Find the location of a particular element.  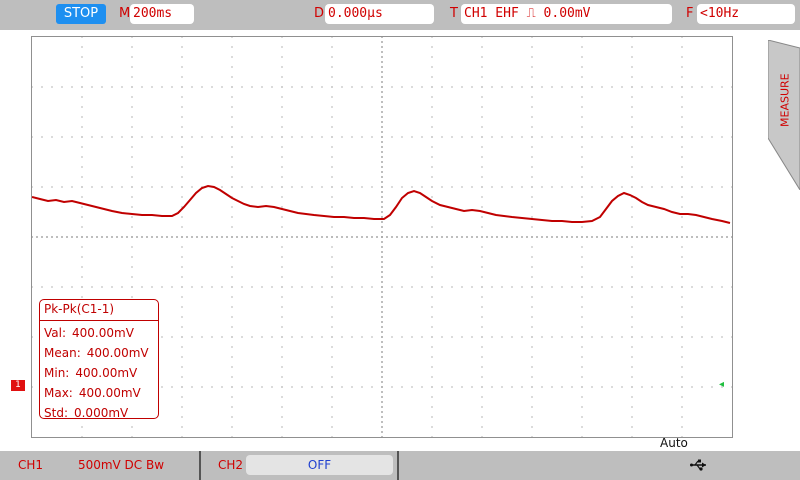

bottom-channel-bar: CH1 500mV DC Bw CH2 OFF is located at coordinates (400, 465).